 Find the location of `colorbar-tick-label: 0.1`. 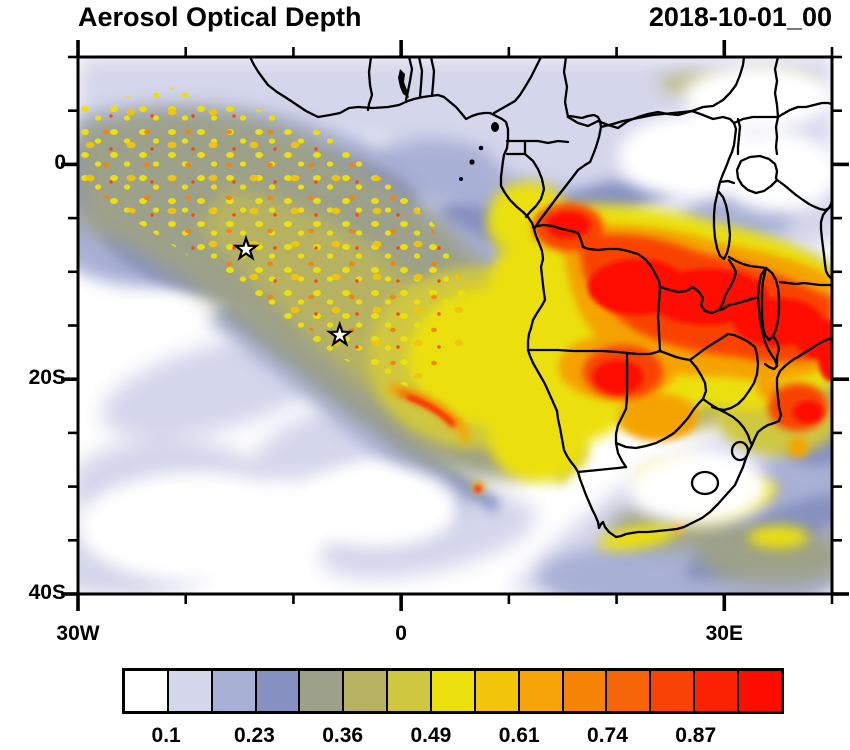

colorbar-tick-label: 0.1 is located at coordinates (166, 735).